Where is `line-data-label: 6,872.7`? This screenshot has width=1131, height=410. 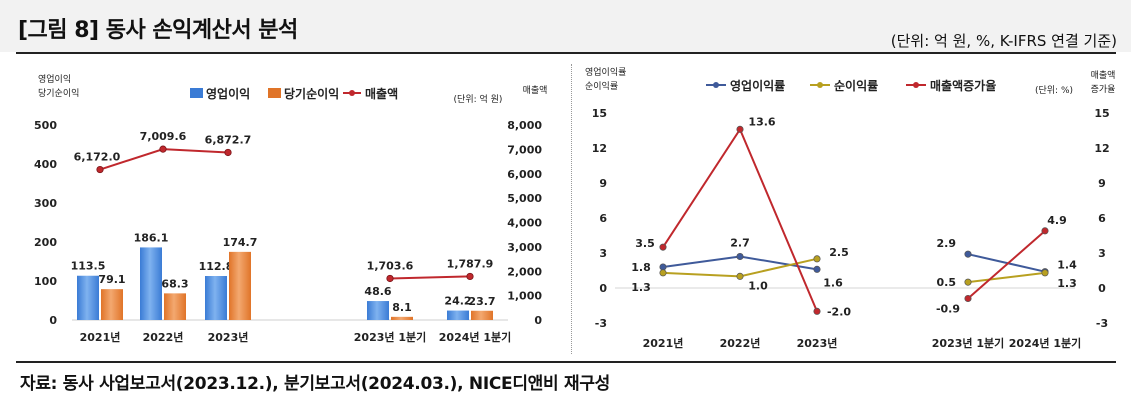
line-data-label: 6,872.7 is located at coordinates (228, 139).